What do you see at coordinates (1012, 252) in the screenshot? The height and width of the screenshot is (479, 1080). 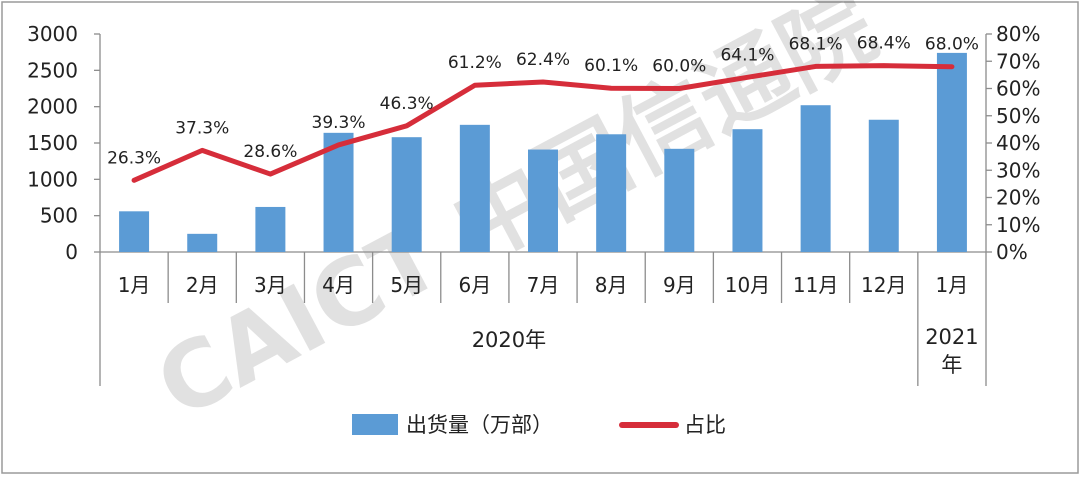 I see `y-right-tick-label: 0%` at bounding box center [1012, 252].